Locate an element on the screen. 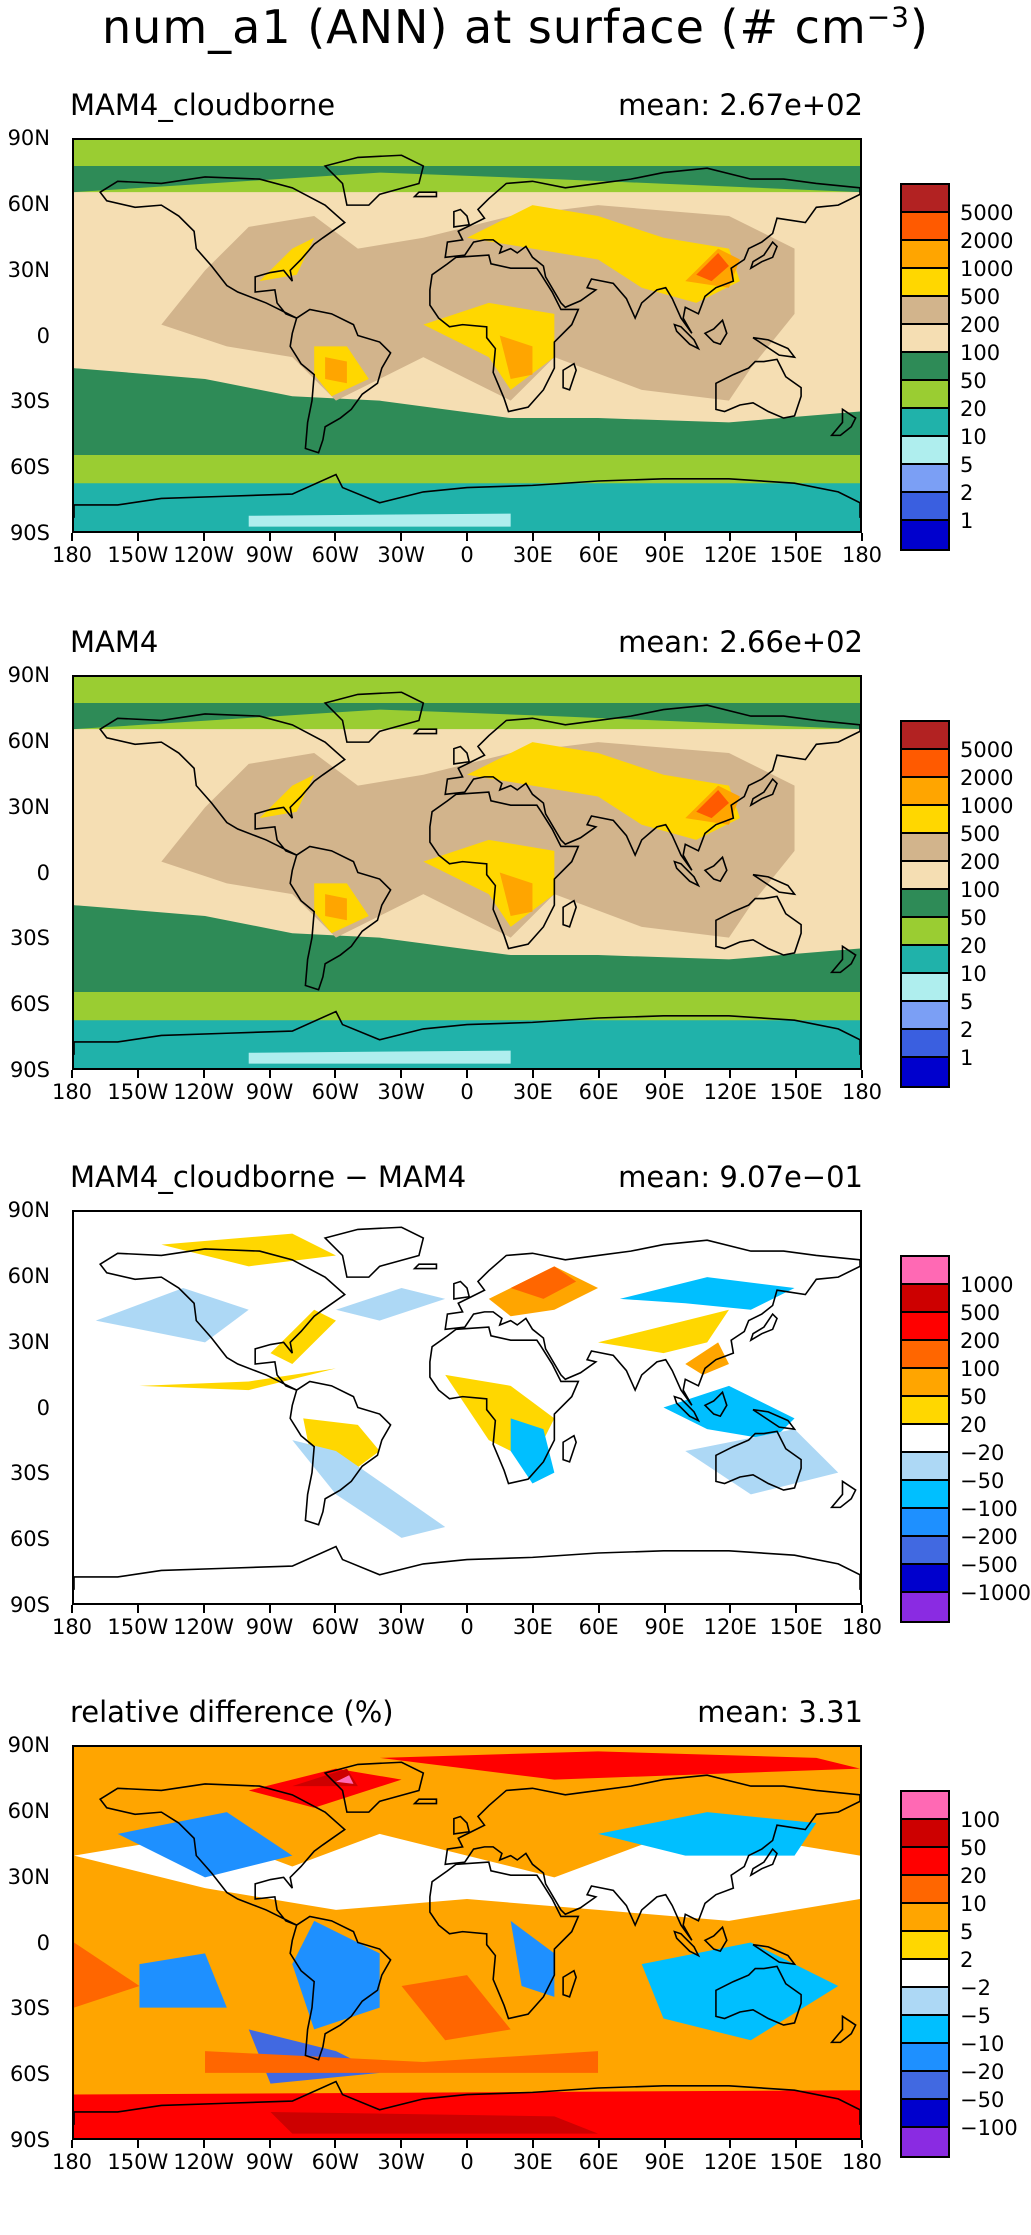  colorbar-label: −100 is located at coordinates (989, 1509).